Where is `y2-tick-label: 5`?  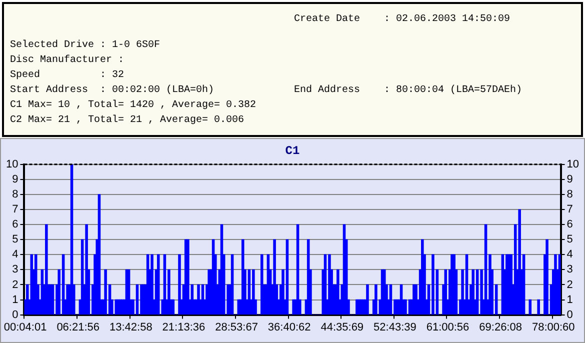
y2-tick-label: 5 is located at coordinates (569, 240).